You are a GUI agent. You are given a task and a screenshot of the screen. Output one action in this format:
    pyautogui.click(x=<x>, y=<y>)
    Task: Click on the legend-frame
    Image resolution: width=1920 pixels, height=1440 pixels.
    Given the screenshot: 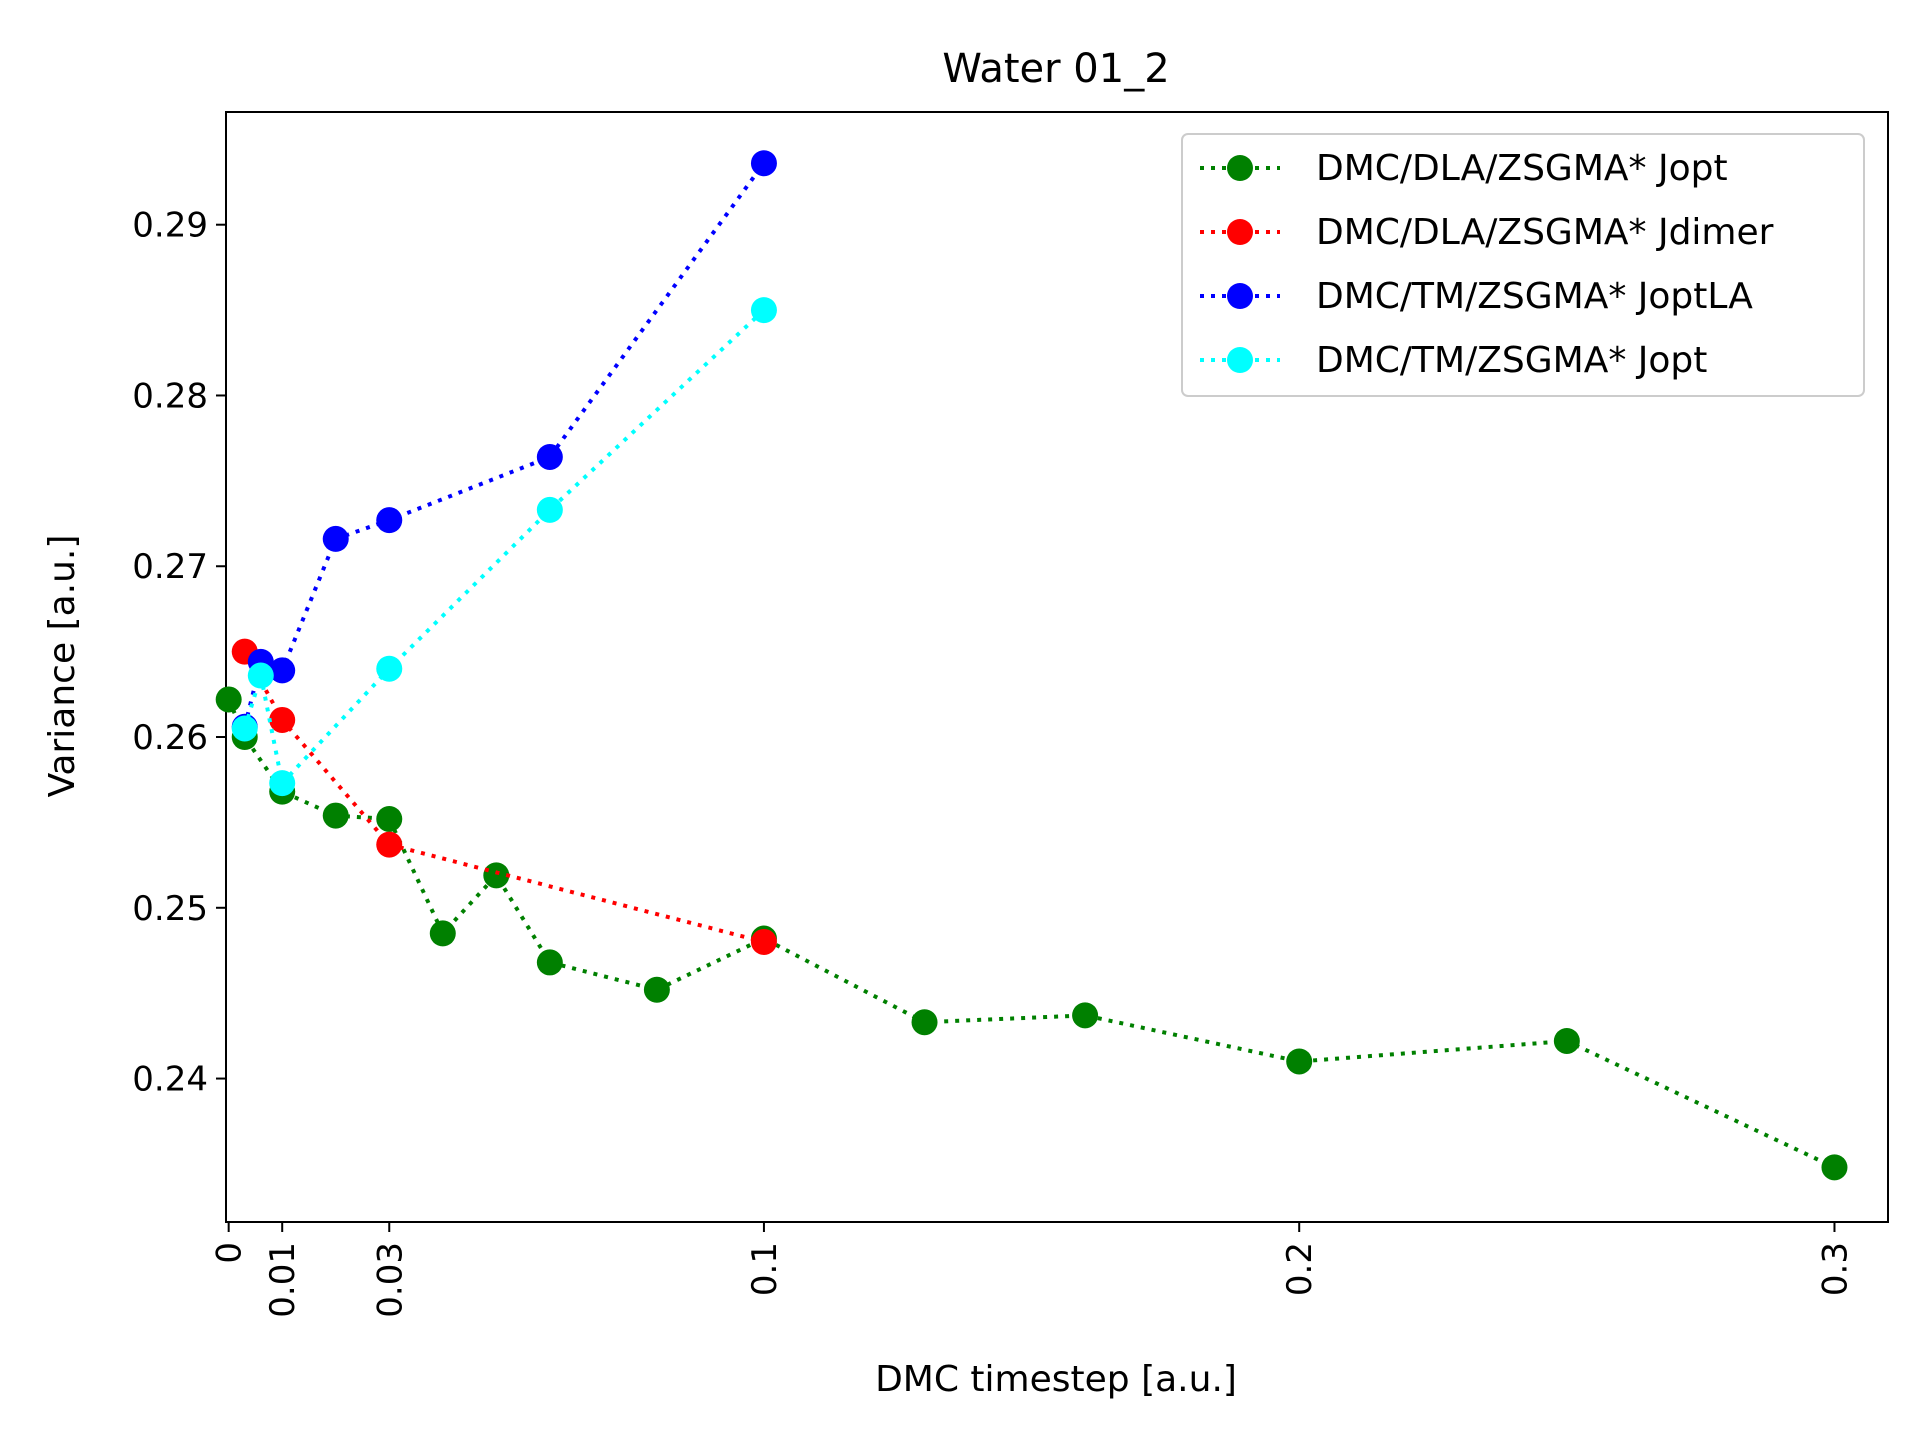 What is the action you would take?
    pyautogui.click(x=1523, y=265)
    